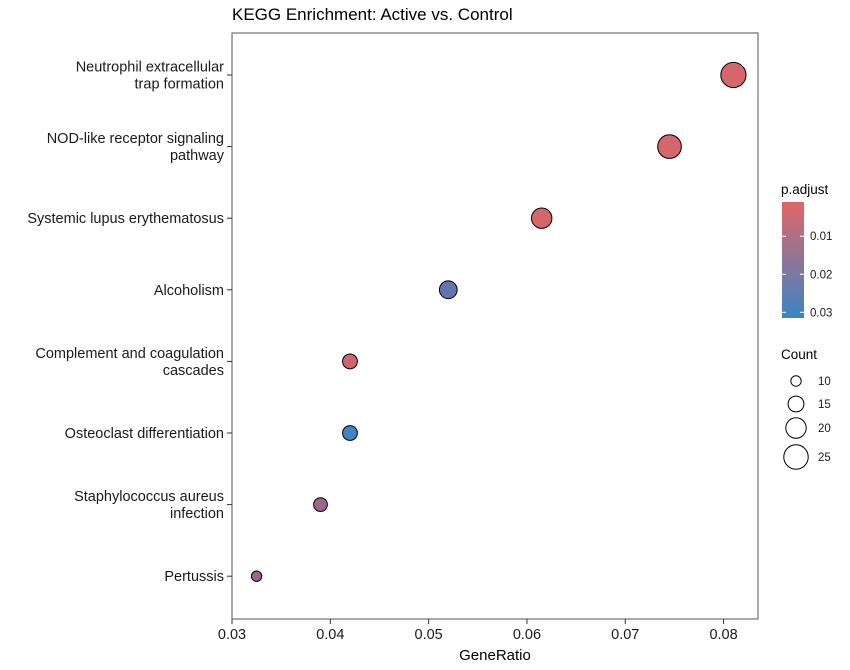 This screenshot has width=850, height=670. I want to click on size-legend-label: 25, so click(824, 458).